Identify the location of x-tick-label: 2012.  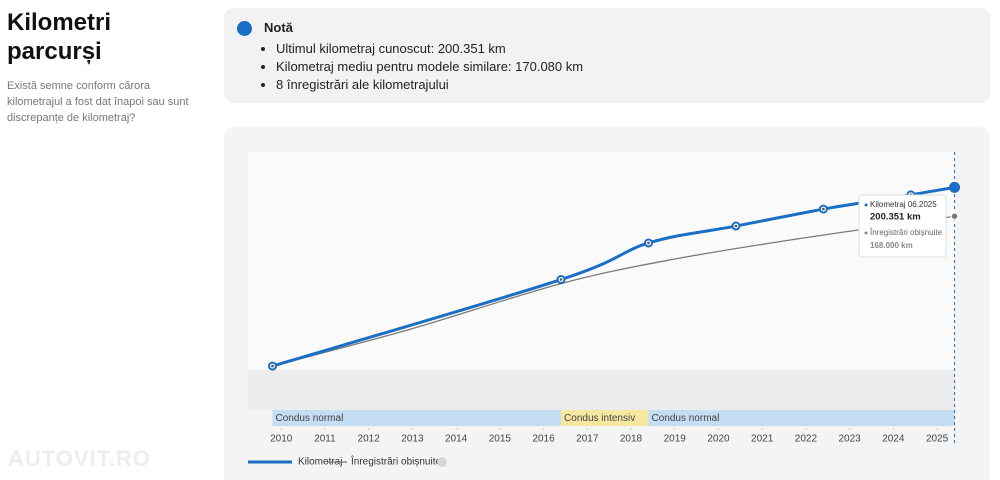
(369, 439).